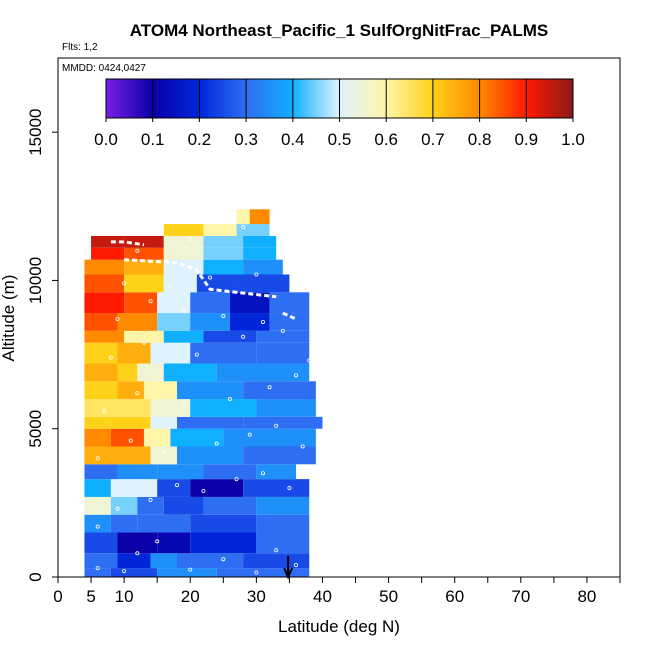  What do you see at coordinates (293, 139) in the screenshot?
I see `colorbar-tick-label: 0.4` at bounding box center [293, 139].